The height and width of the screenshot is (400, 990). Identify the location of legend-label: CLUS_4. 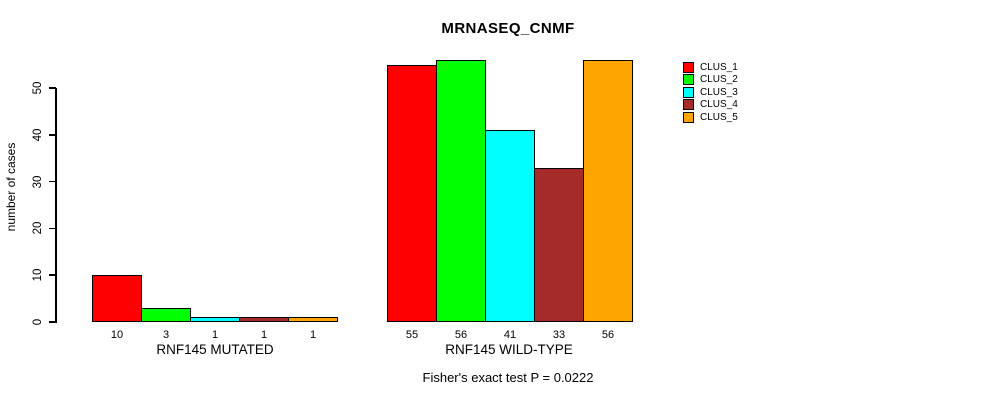
(719, 105).